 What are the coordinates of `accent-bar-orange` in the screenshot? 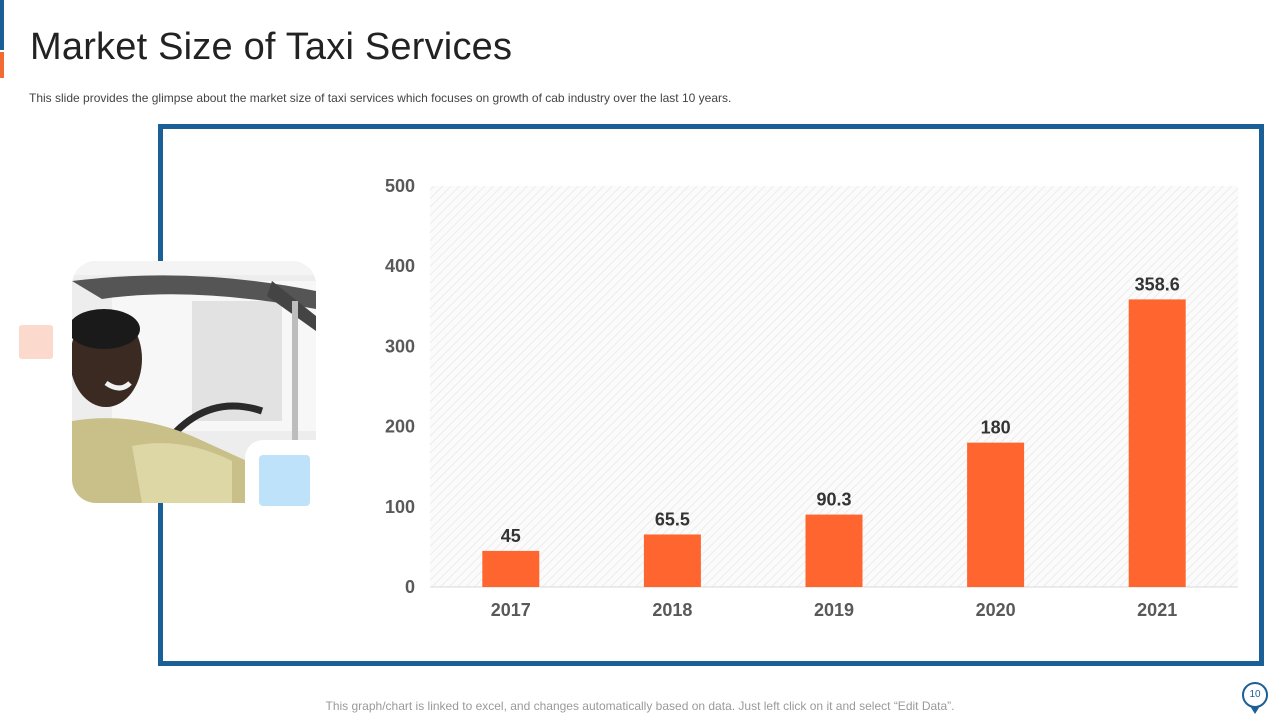 It's located at (2, 65).